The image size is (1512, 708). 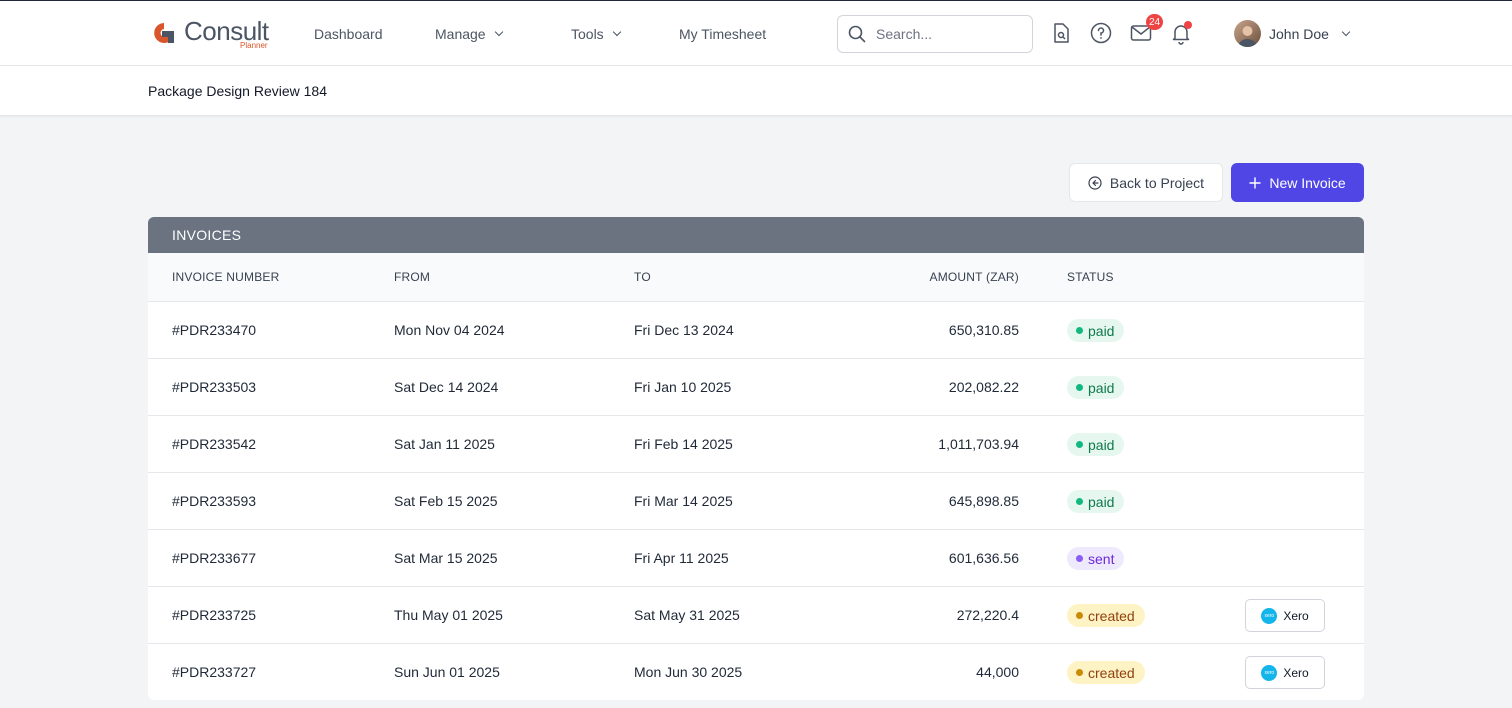 What do you see at coordinates (254, 45) in the screenshot?
I see `logo-subtext: Planner` at bounding box center [254, 45].